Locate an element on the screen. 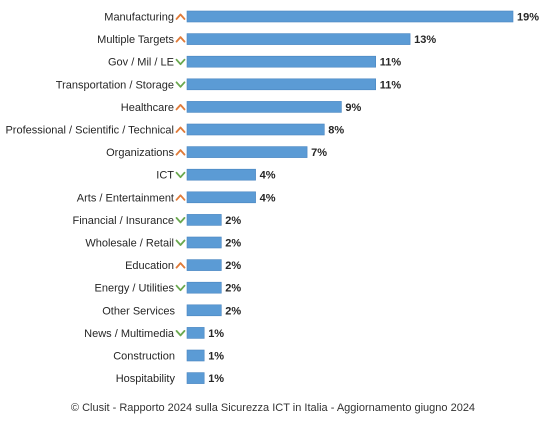 This screenshot has height=423, width=546. value-label-12: 2% is located at coordinates (233, 289).